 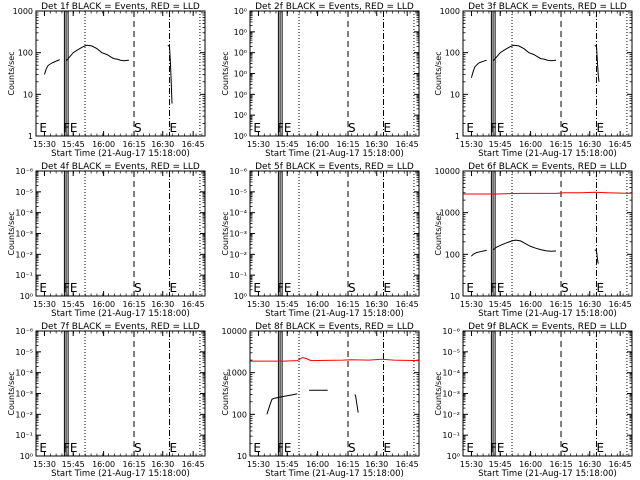 I want to click on panel-title: Det 6f BLACK = Events, RED = LLD, so click(x=547, y=167).